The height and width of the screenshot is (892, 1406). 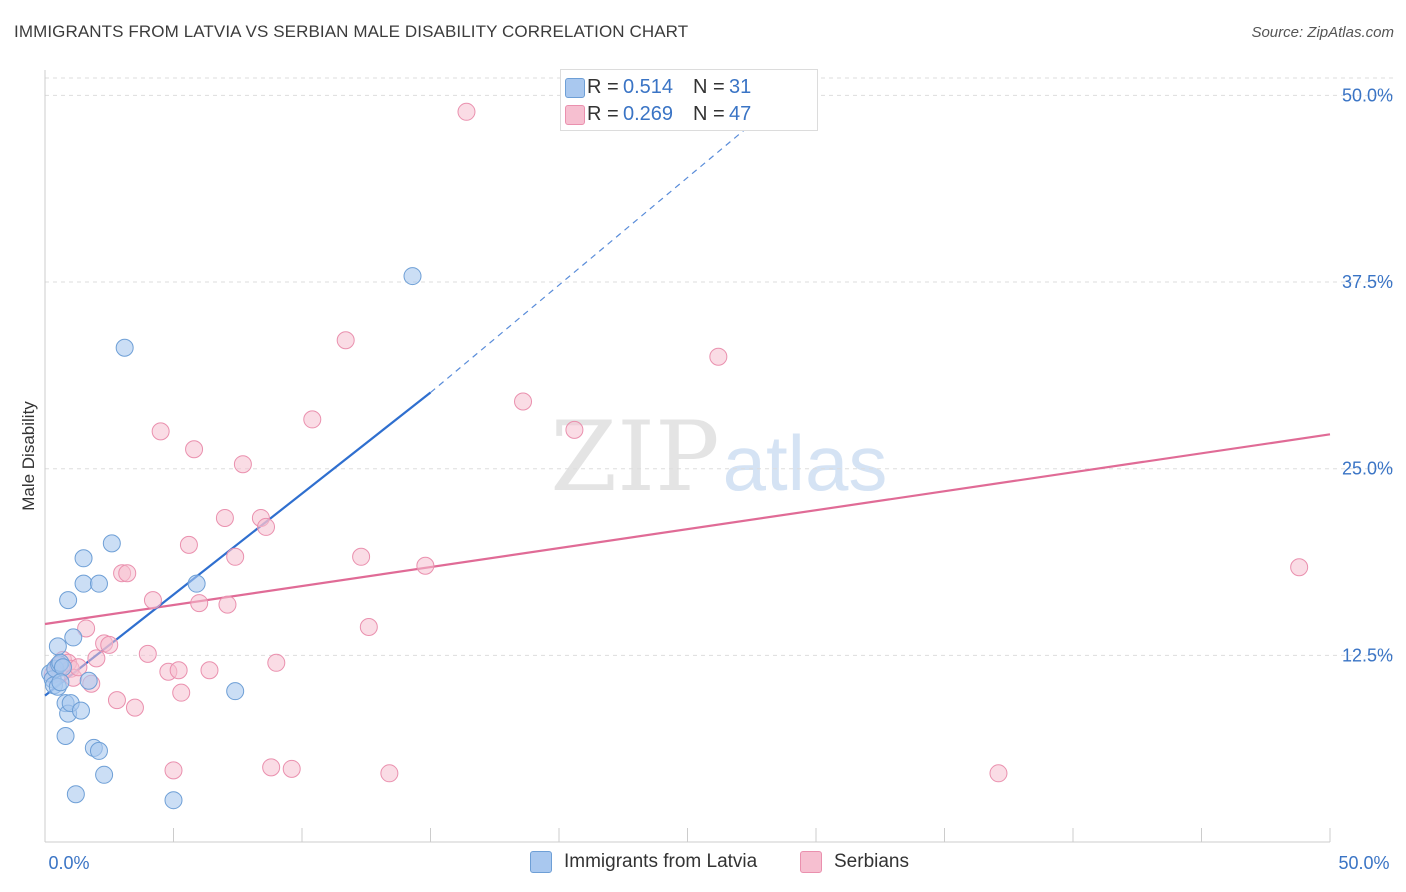 I want to click on legend-item-latvia: Immigrants from Latvia, so click(x=643, y=862).